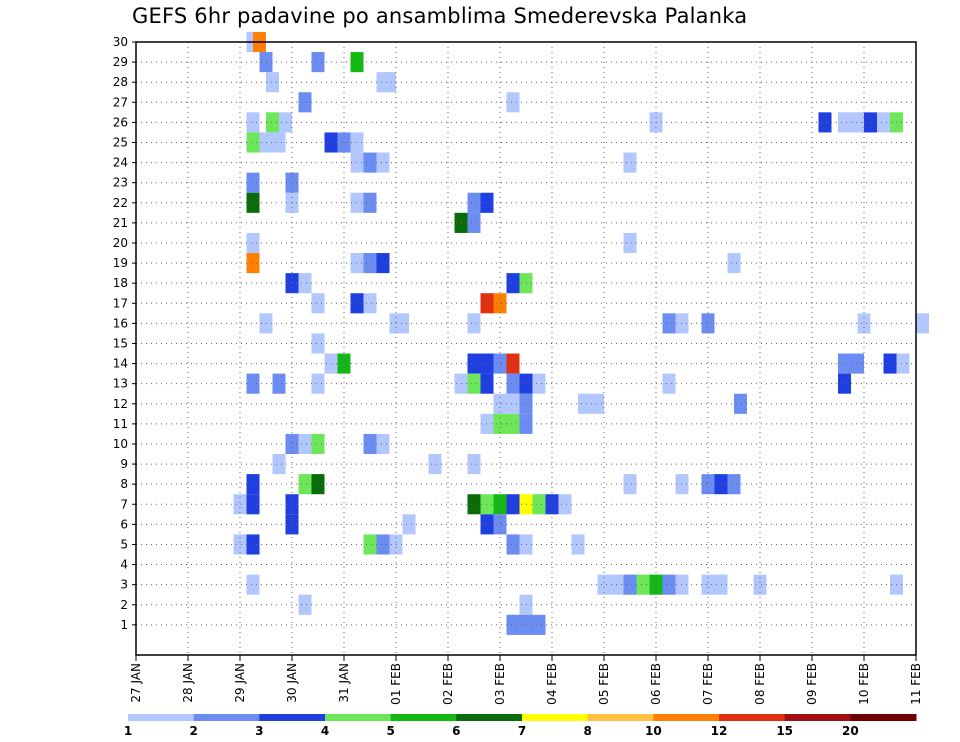 This screenshot has height=742, width=960. Describe the element at coordinates (120, 283) in the screenshot. I see `y-tick-label: 18` at that location.